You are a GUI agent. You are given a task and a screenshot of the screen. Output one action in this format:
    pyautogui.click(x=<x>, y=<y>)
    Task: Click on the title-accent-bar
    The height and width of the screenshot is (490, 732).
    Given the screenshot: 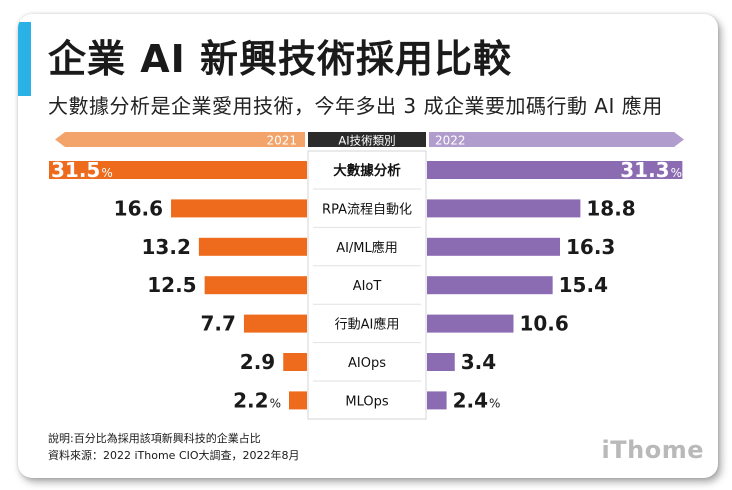 What is the action you would take?
    pyautogui.click(x=24, y=59)
    